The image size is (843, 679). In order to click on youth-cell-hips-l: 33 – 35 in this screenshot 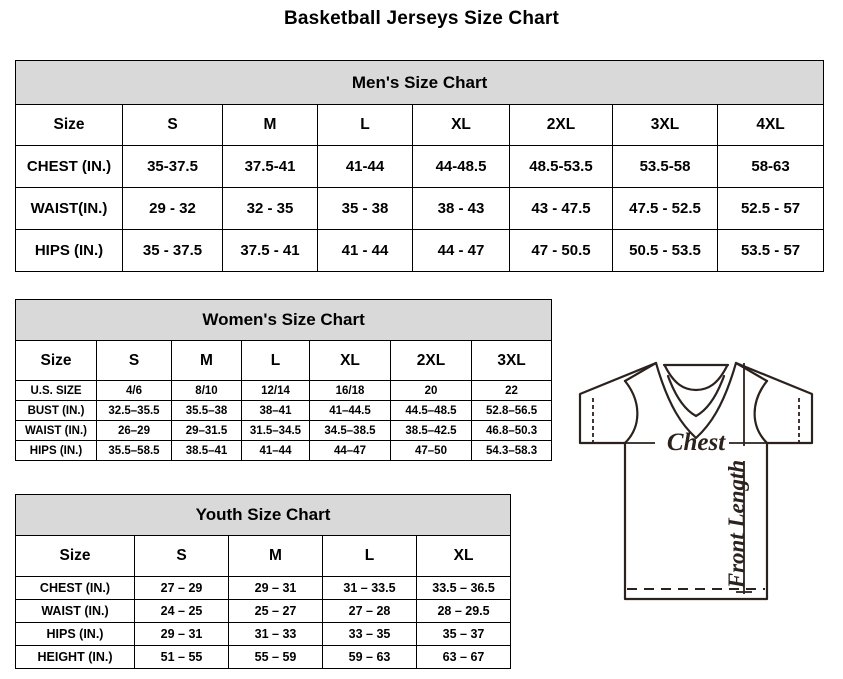, I will do `click(369, 634)`.